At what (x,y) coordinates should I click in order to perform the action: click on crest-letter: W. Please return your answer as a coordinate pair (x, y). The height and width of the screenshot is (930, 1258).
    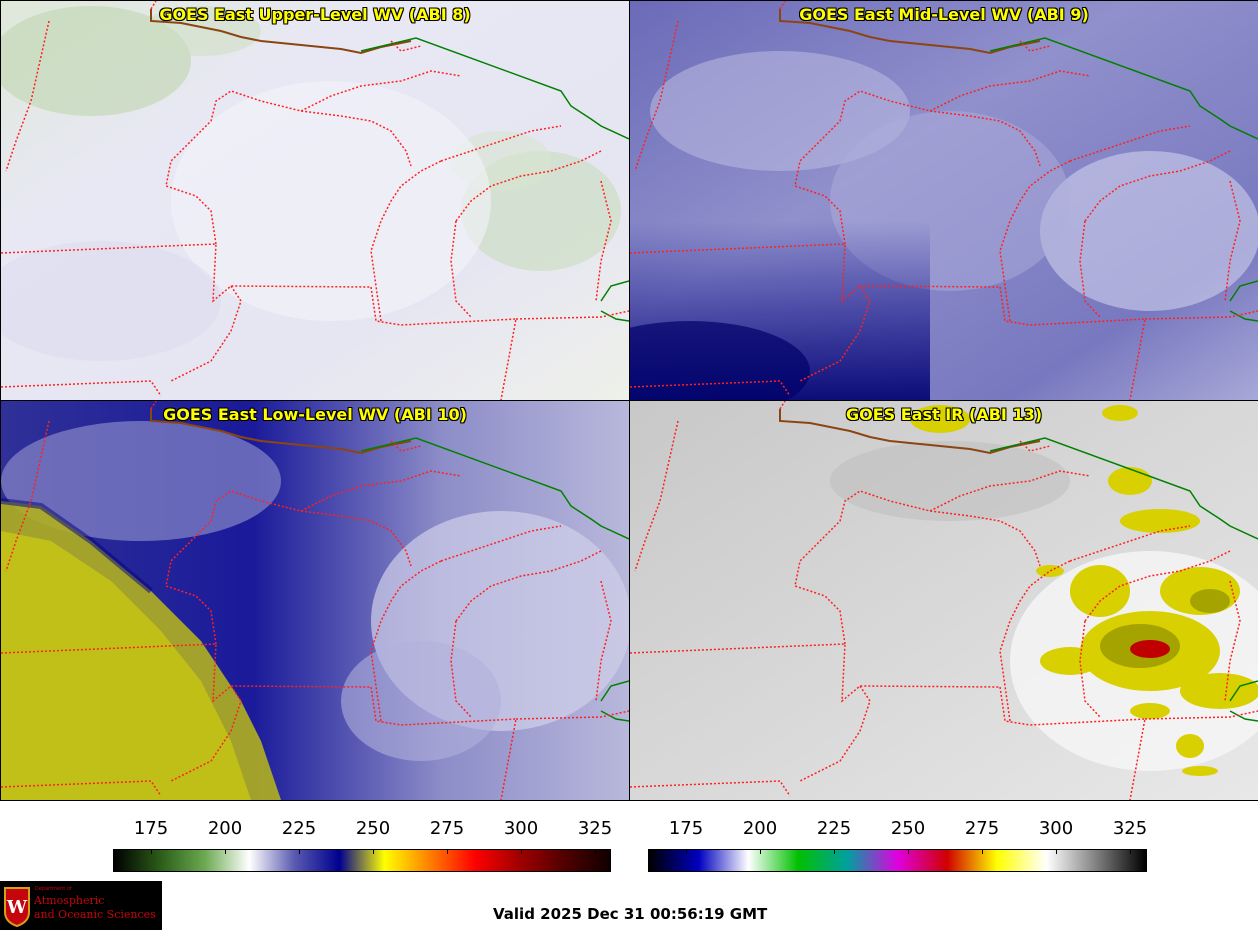
    Looking at the image, I should click on (17, 907).